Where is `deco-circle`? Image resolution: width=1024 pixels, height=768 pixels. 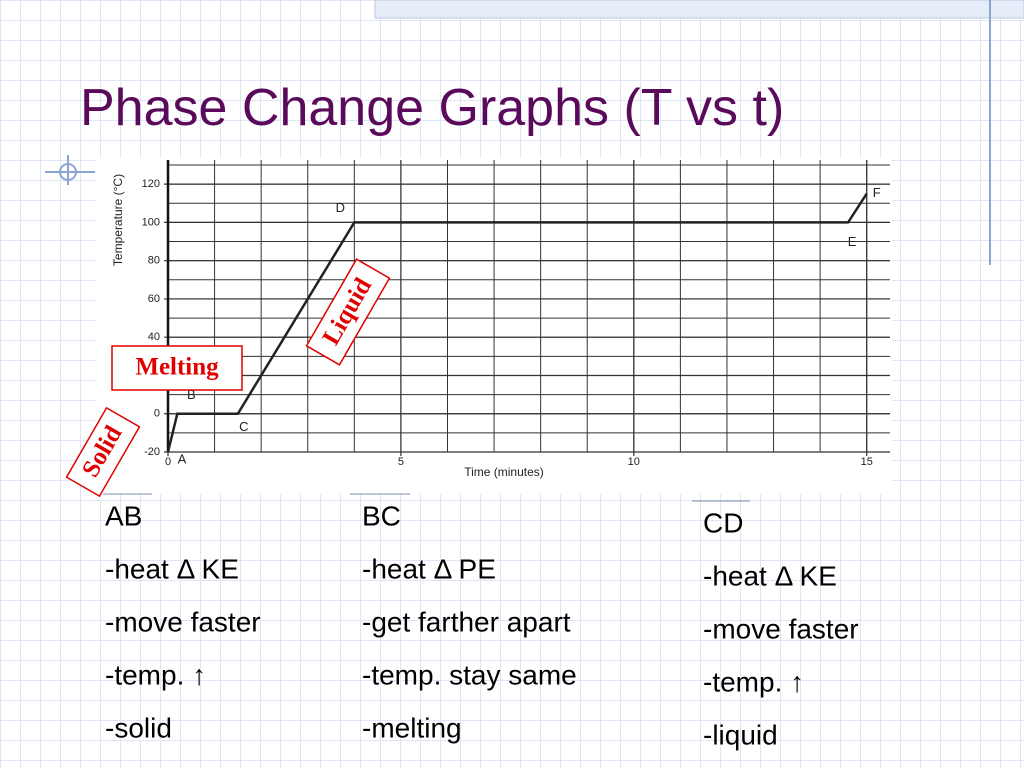
deco-circle is located at coordinates (68, 172).